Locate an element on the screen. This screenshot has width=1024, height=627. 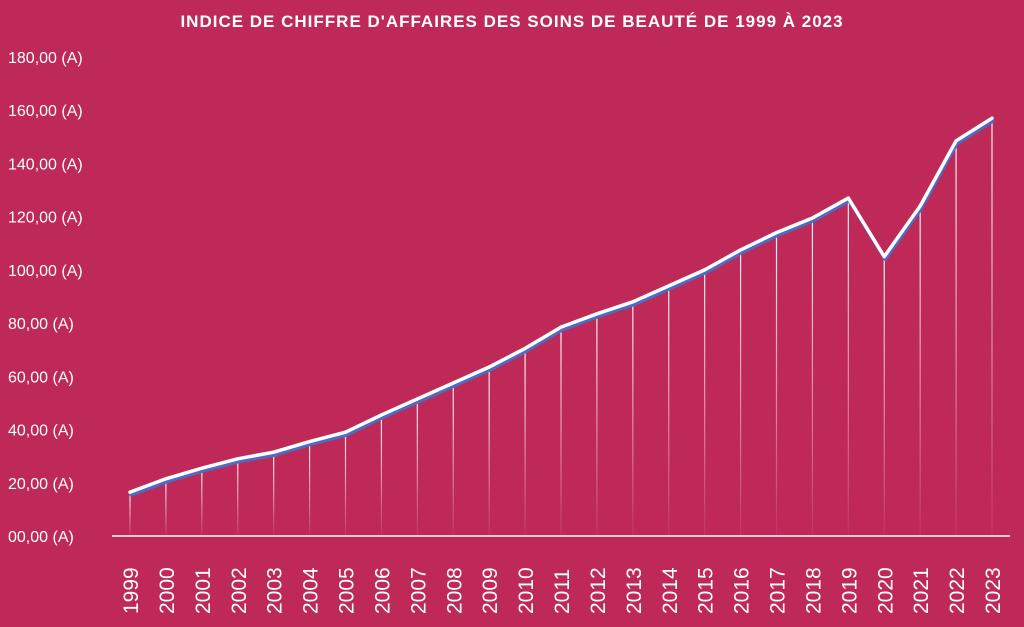
y-tick-label: 20,00 (A) is located at coordinates (41, 484).